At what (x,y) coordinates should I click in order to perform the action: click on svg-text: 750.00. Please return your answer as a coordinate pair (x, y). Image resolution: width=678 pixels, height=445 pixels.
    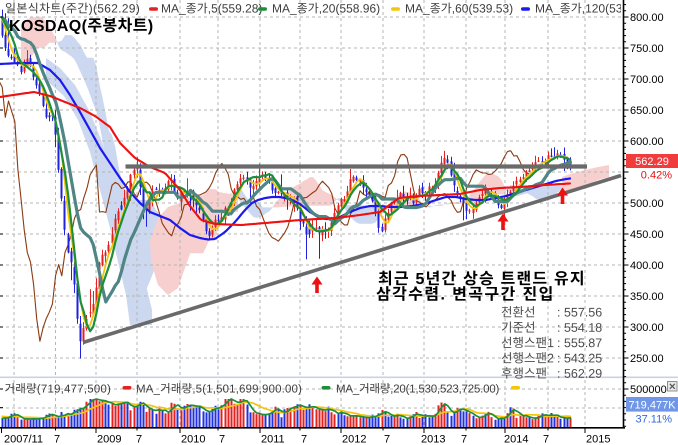
    Looking at the image, I should click on (647, 49).